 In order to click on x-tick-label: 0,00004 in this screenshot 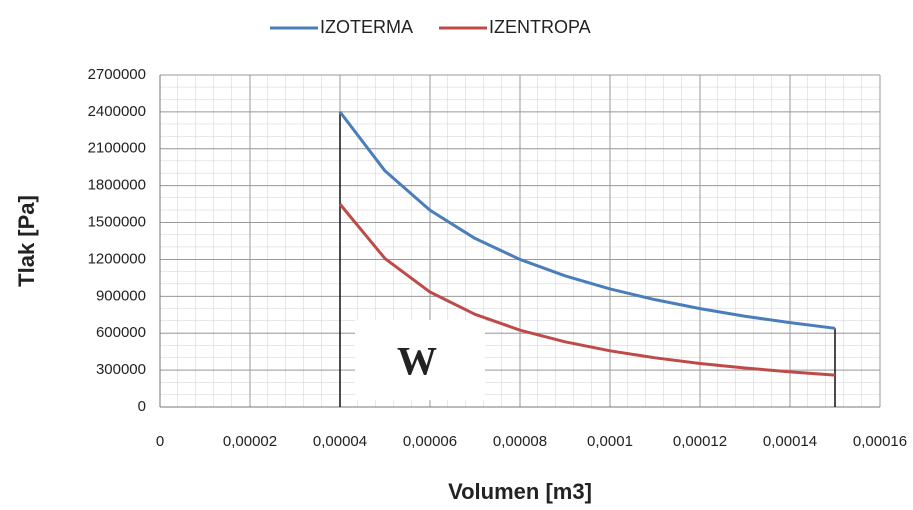, I will do `click(340, 441)`.